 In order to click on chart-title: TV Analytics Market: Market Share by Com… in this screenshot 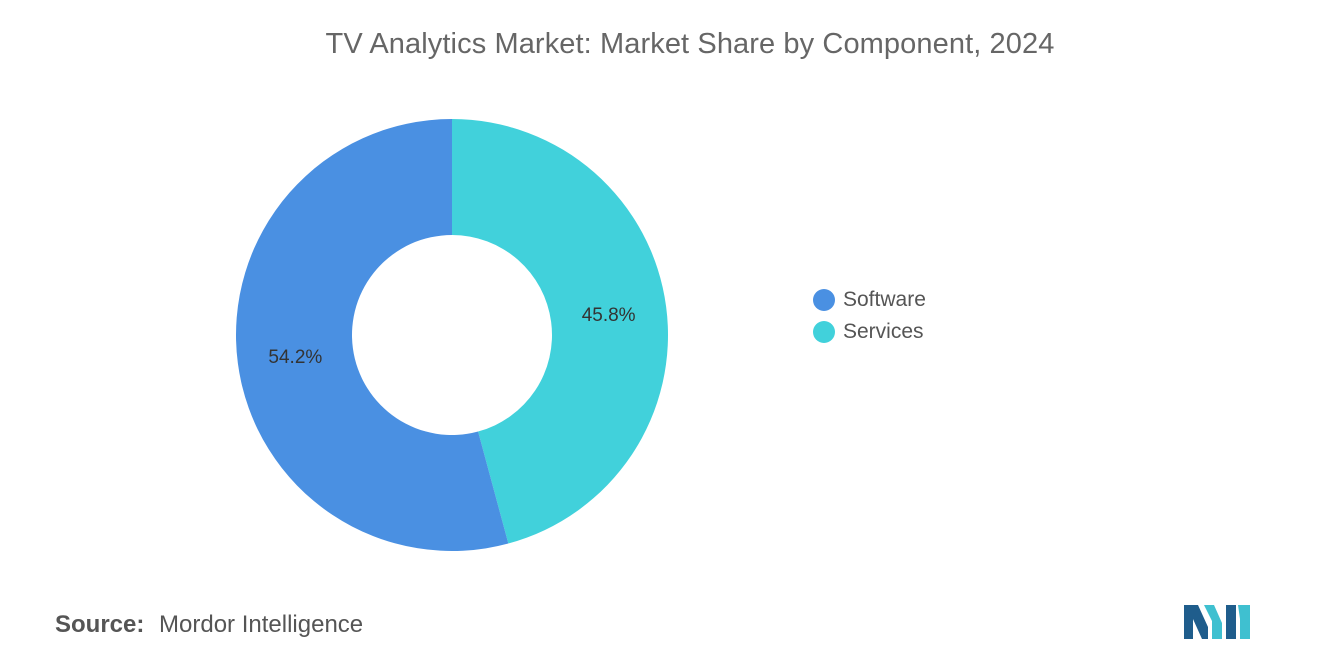, I will do `click(690, 44)`.